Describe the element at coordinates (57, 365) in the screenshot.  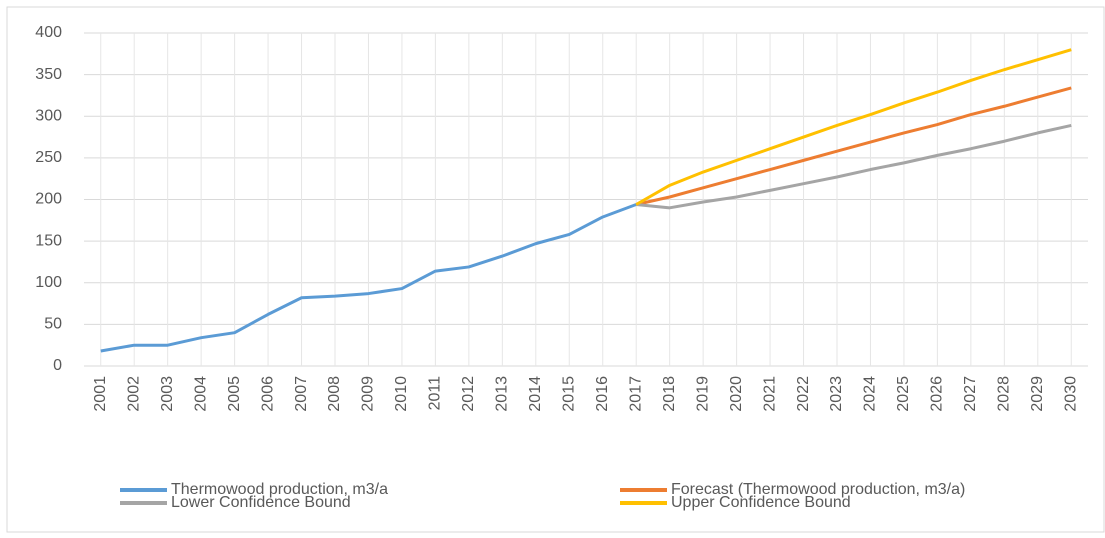
I see `y-tick-label: 0` at that location.